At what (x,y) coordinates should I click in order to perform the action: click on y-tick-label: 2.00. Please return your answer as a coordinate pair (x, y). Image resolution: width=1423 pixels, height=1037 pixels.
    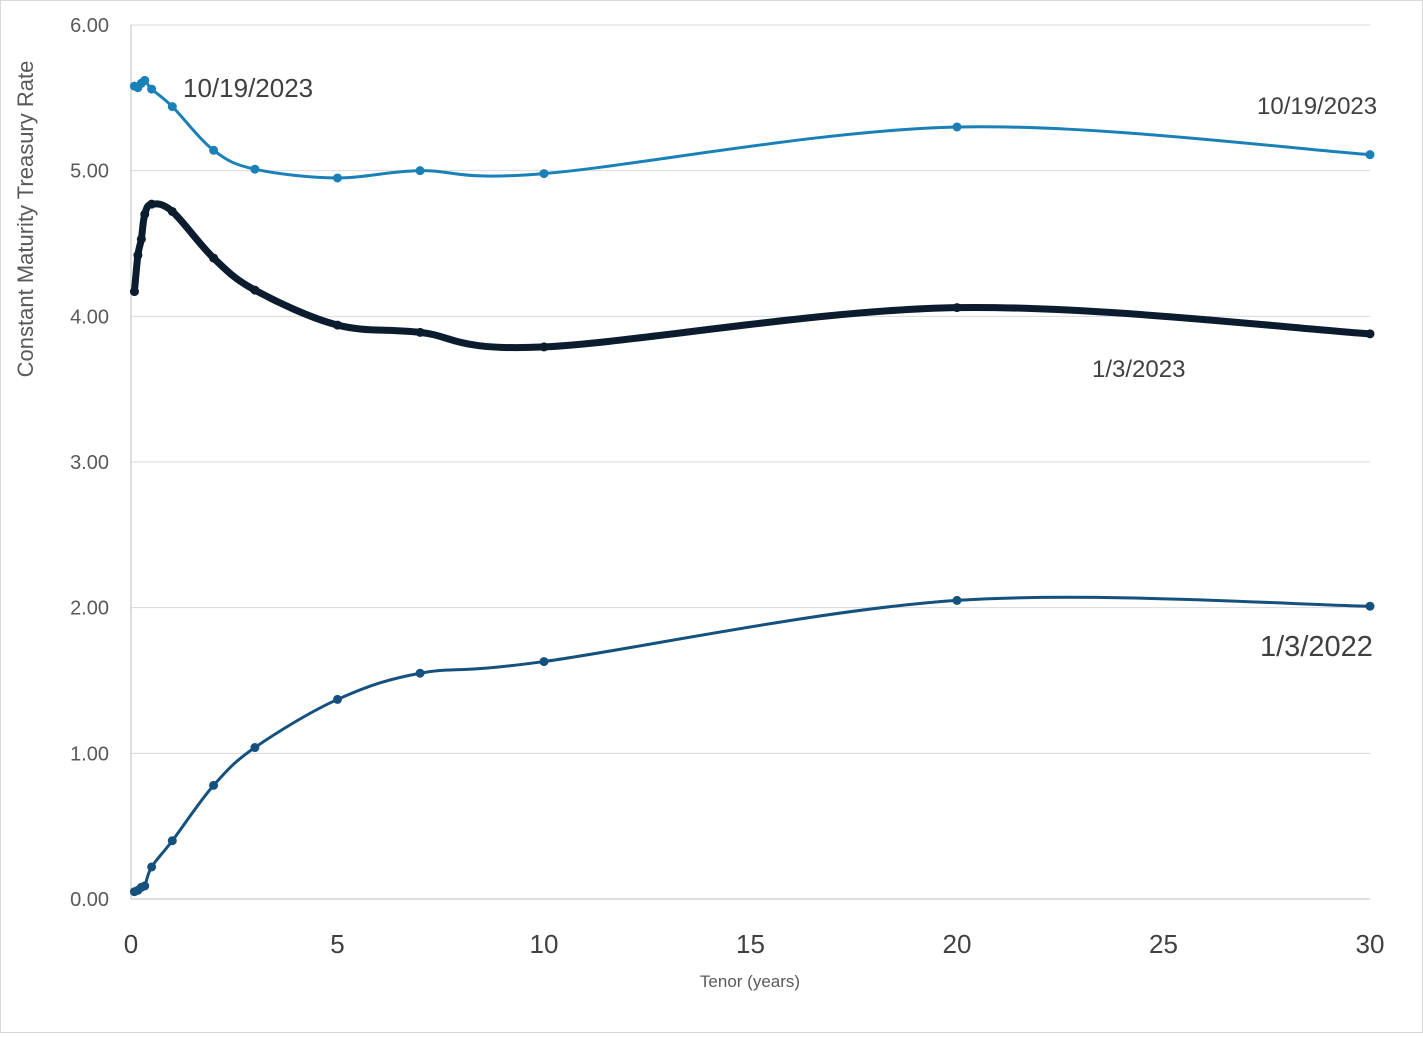
    Looking at the image, I should click on (89, 609).